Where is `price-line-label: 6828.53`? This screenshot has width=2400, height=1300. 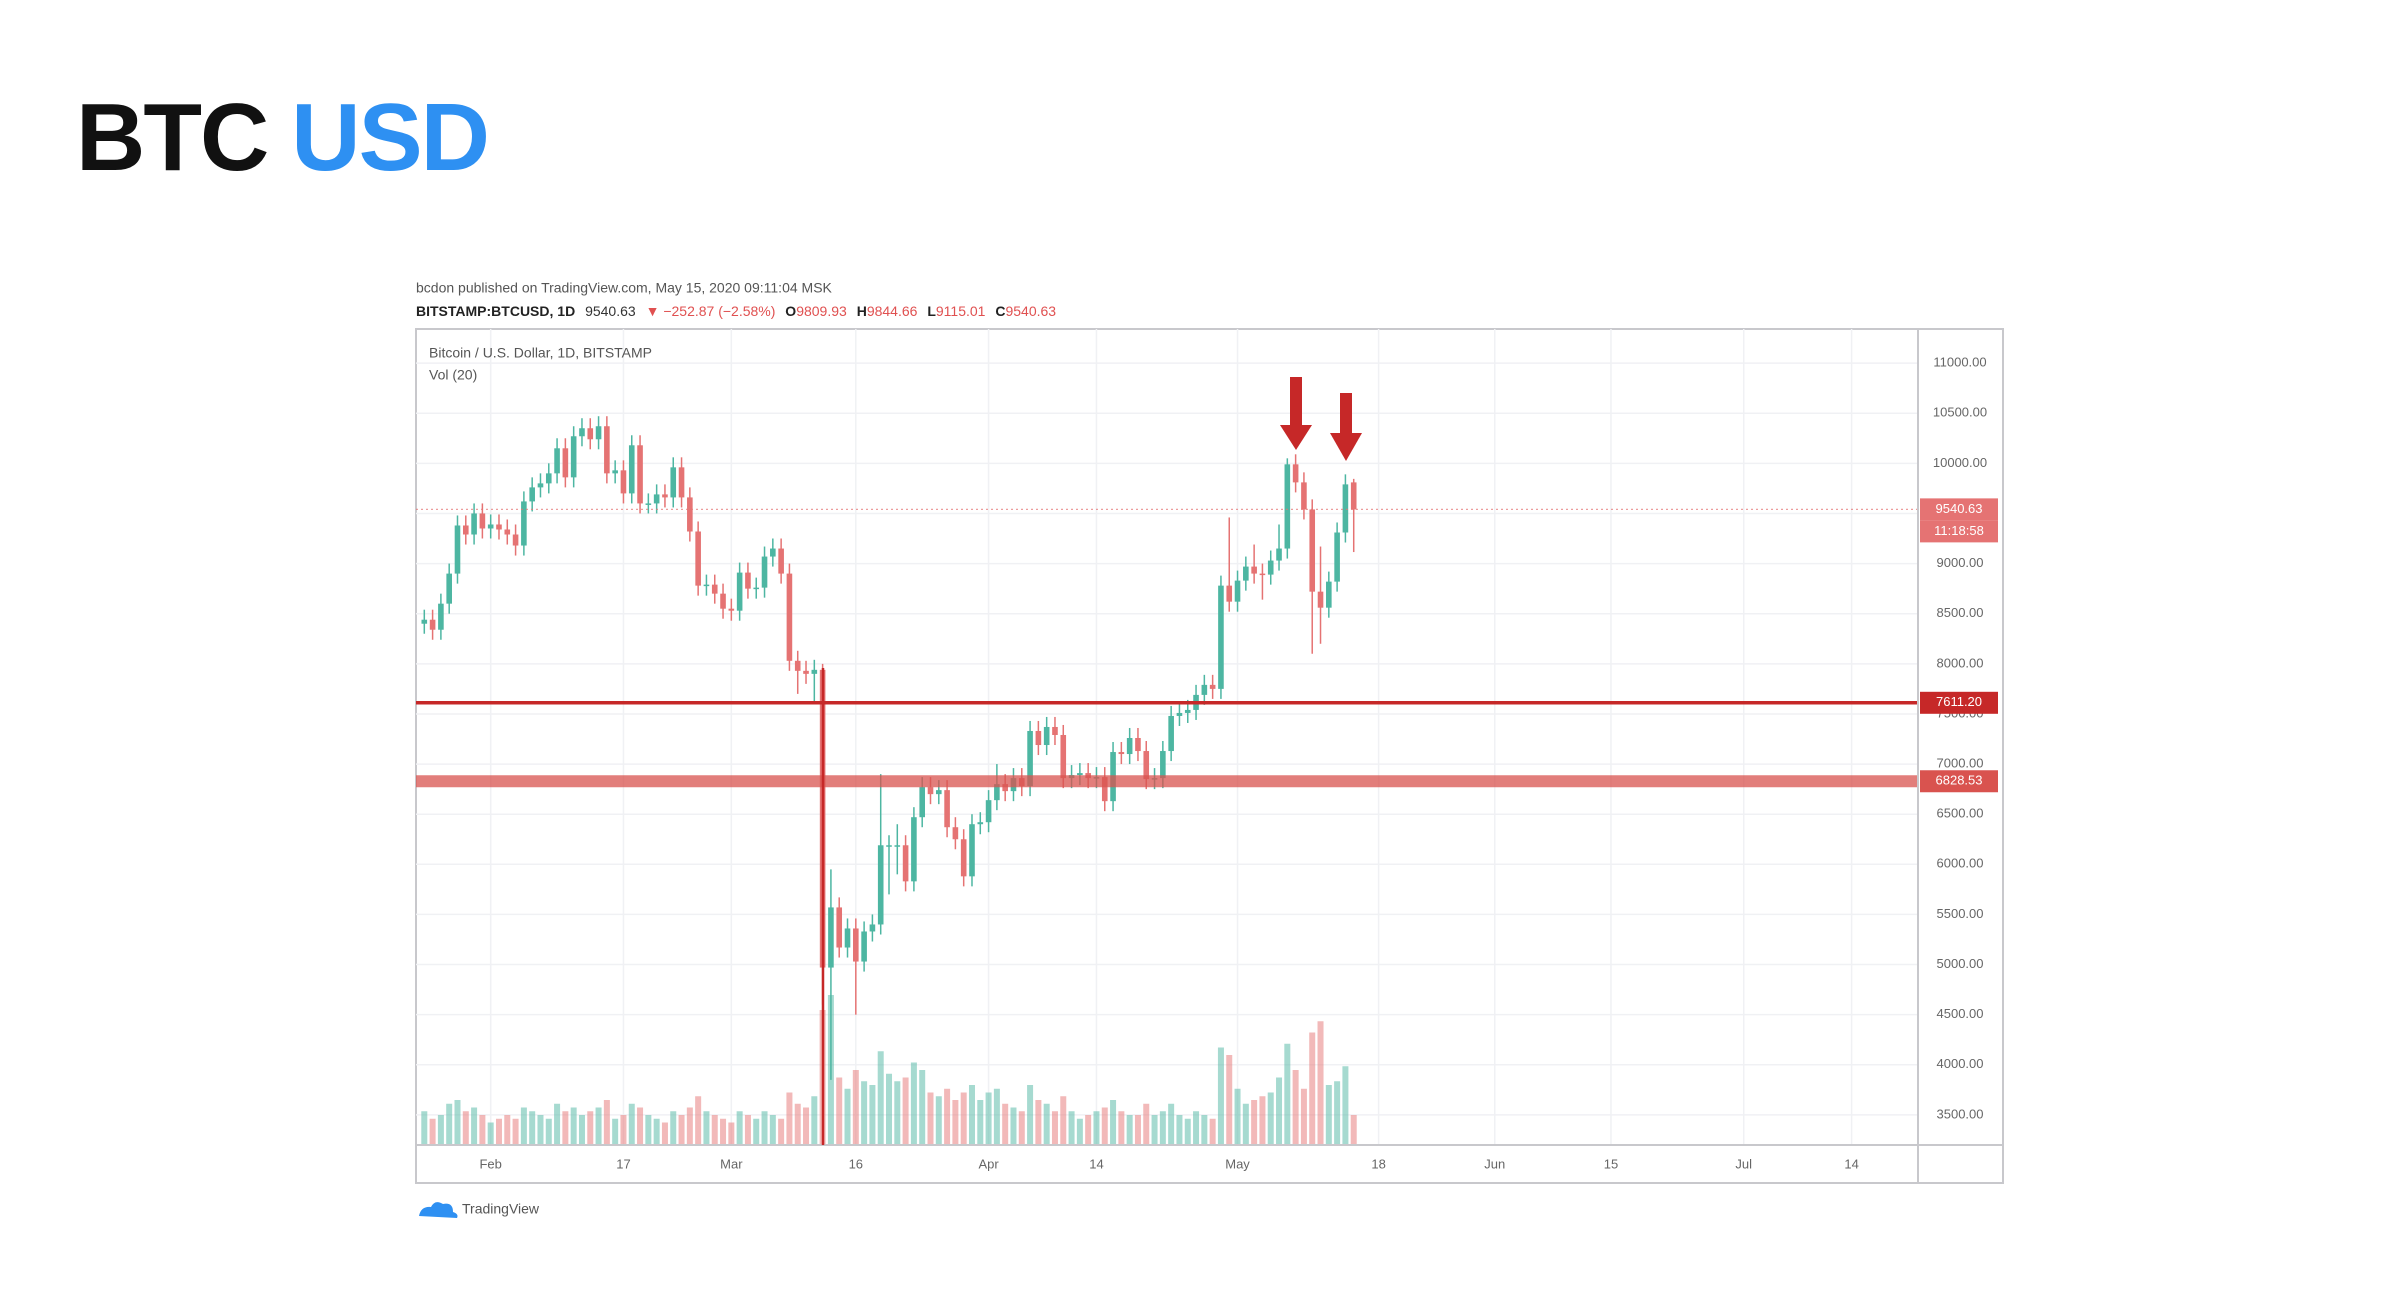 price-line-label: 6828.53 is located at coordinates (1959, 780).